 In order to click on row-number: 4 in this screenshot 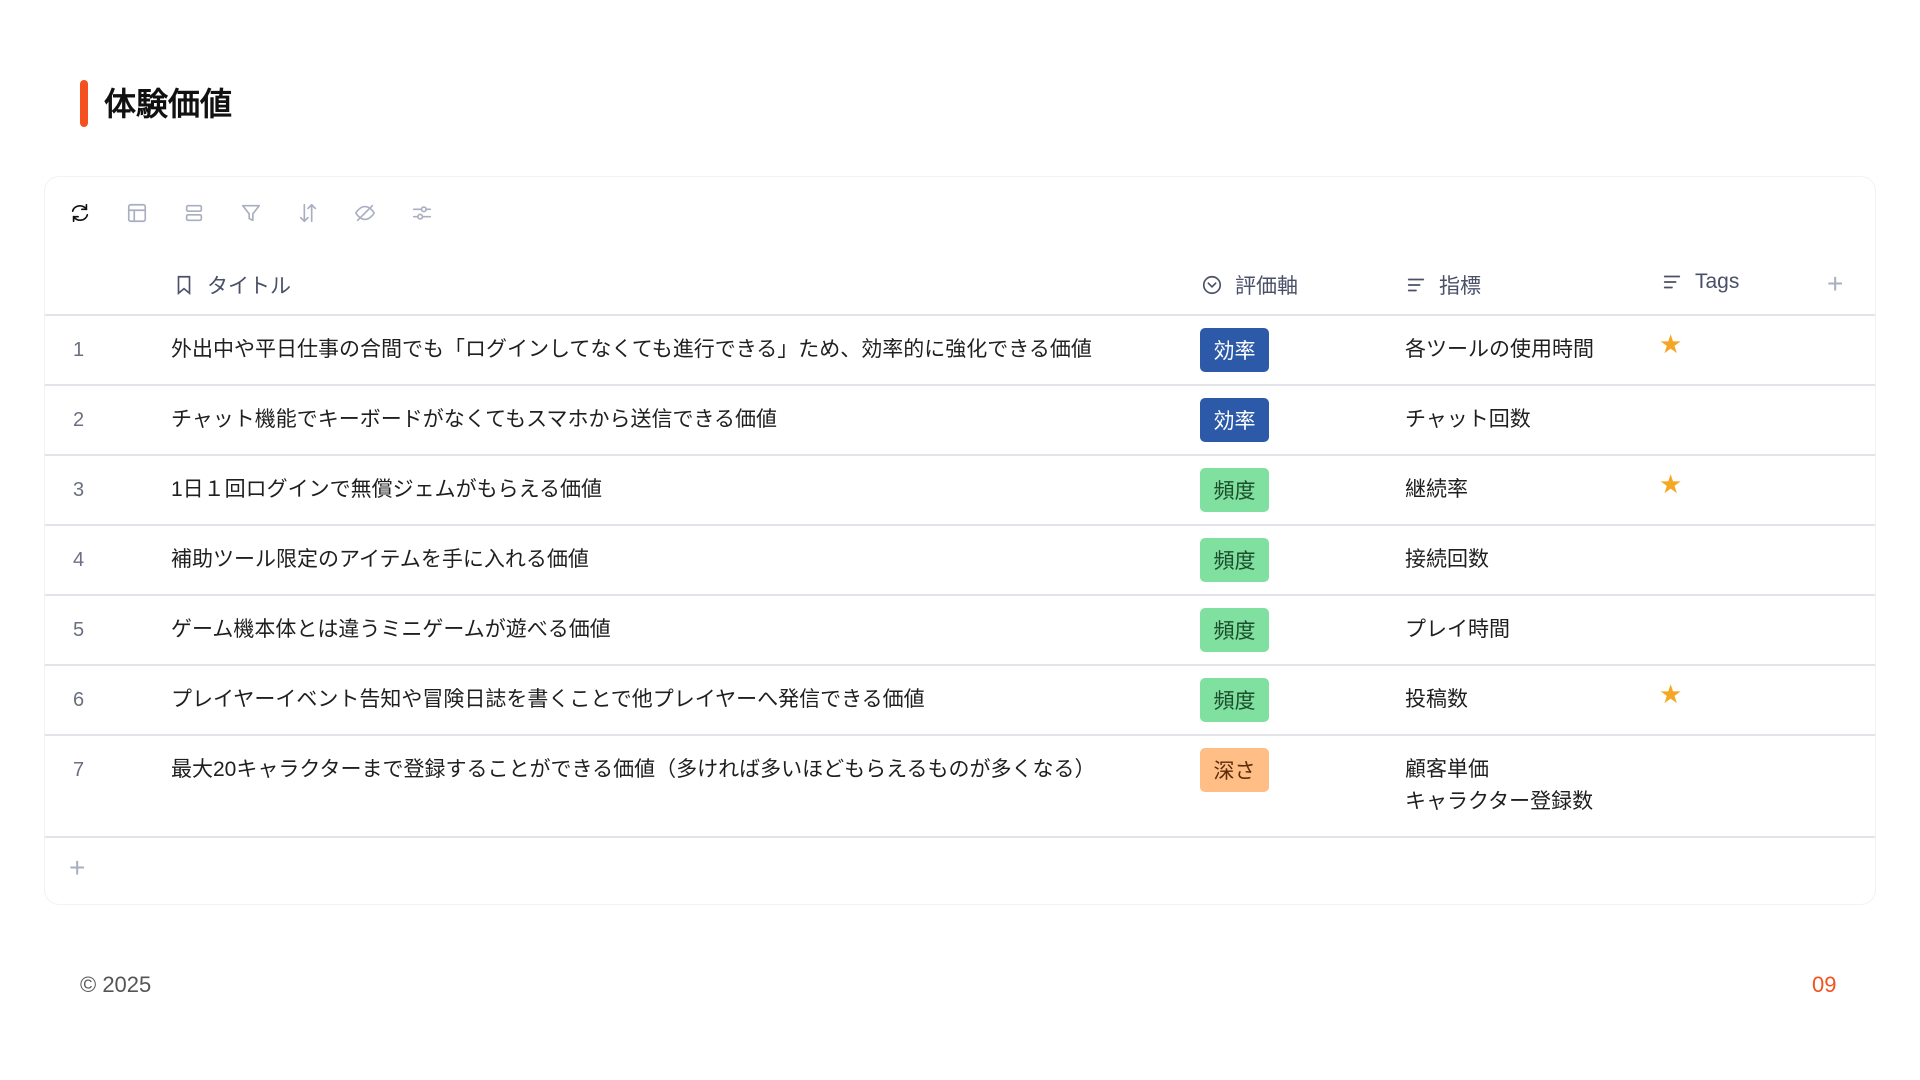, I will do `click(79, 560)`.